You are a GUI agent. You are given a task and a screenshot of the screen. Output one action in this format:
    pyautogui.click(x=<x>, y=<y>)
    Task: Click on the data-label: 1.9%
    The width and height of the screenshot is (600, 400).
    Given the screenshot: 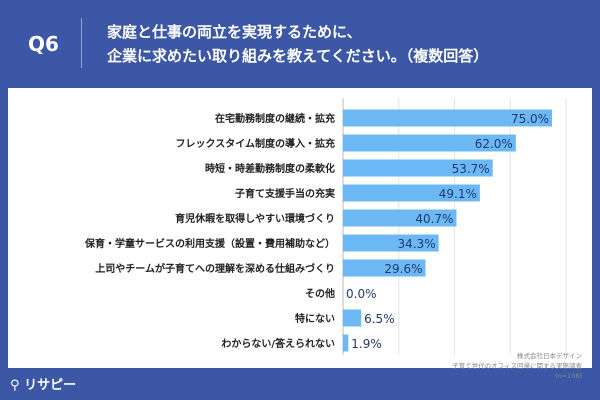 What is the action you would take?
    pyautogui.click(x=366, y=344)
    